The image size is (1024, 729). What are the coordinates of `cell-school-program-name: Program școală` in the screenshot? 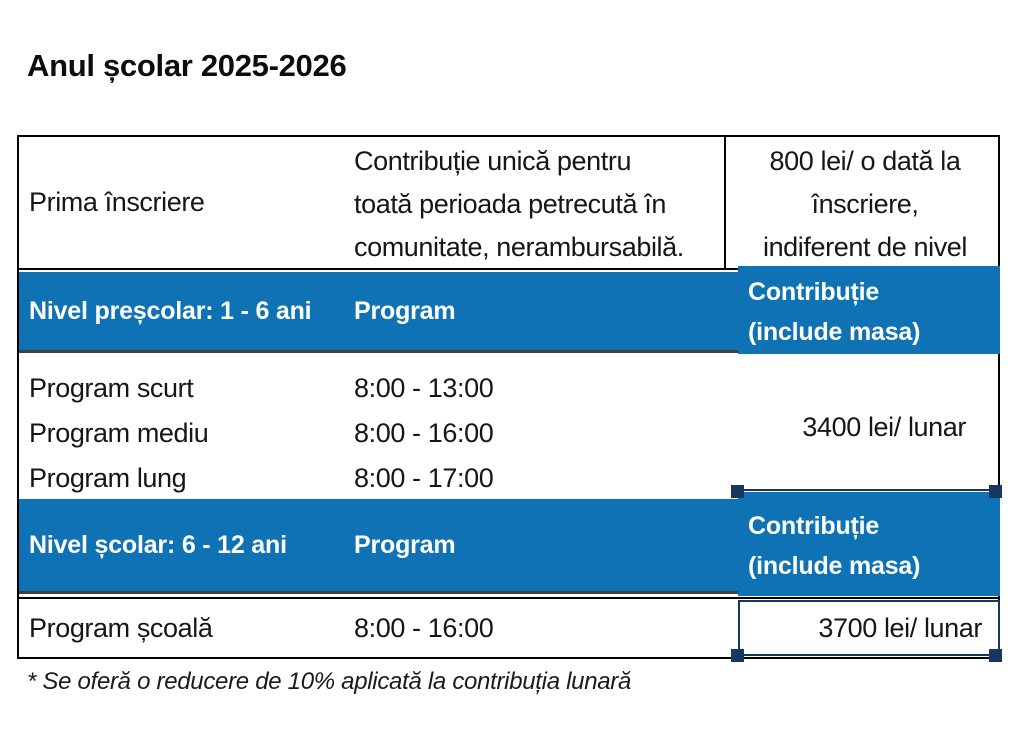 It's located at (183, 628).